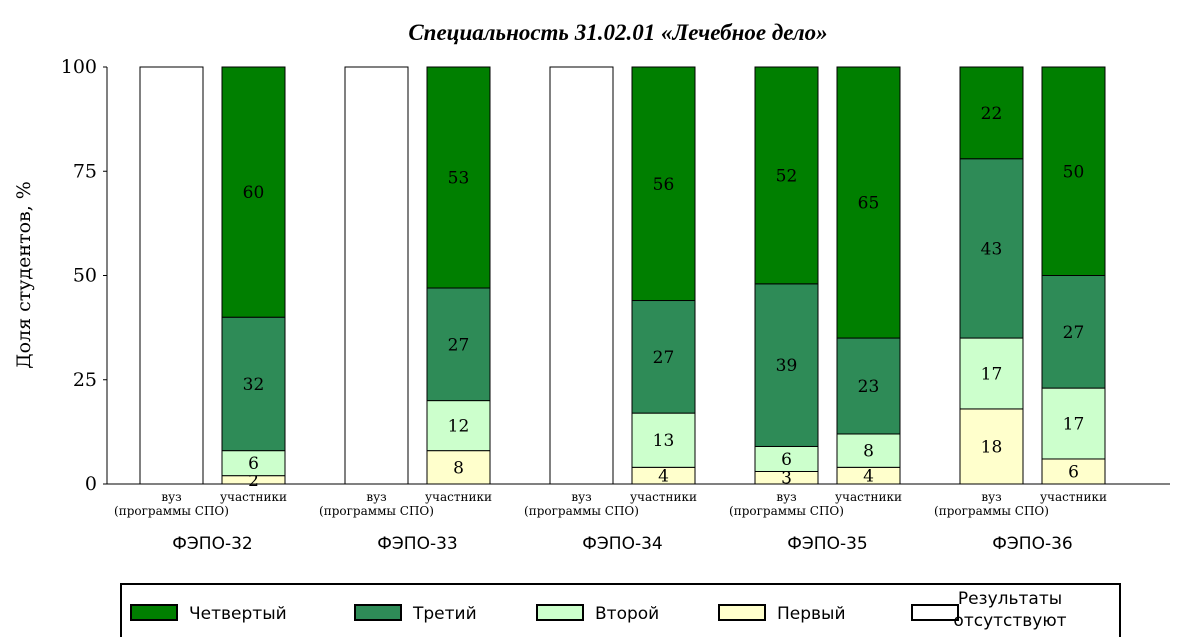 The image size is (1193, 637). What do you see at coordinates (24, 275) in the screenshot?
I see `y-axis-label: Доля студентов, %` at bounding box center [24, 275].